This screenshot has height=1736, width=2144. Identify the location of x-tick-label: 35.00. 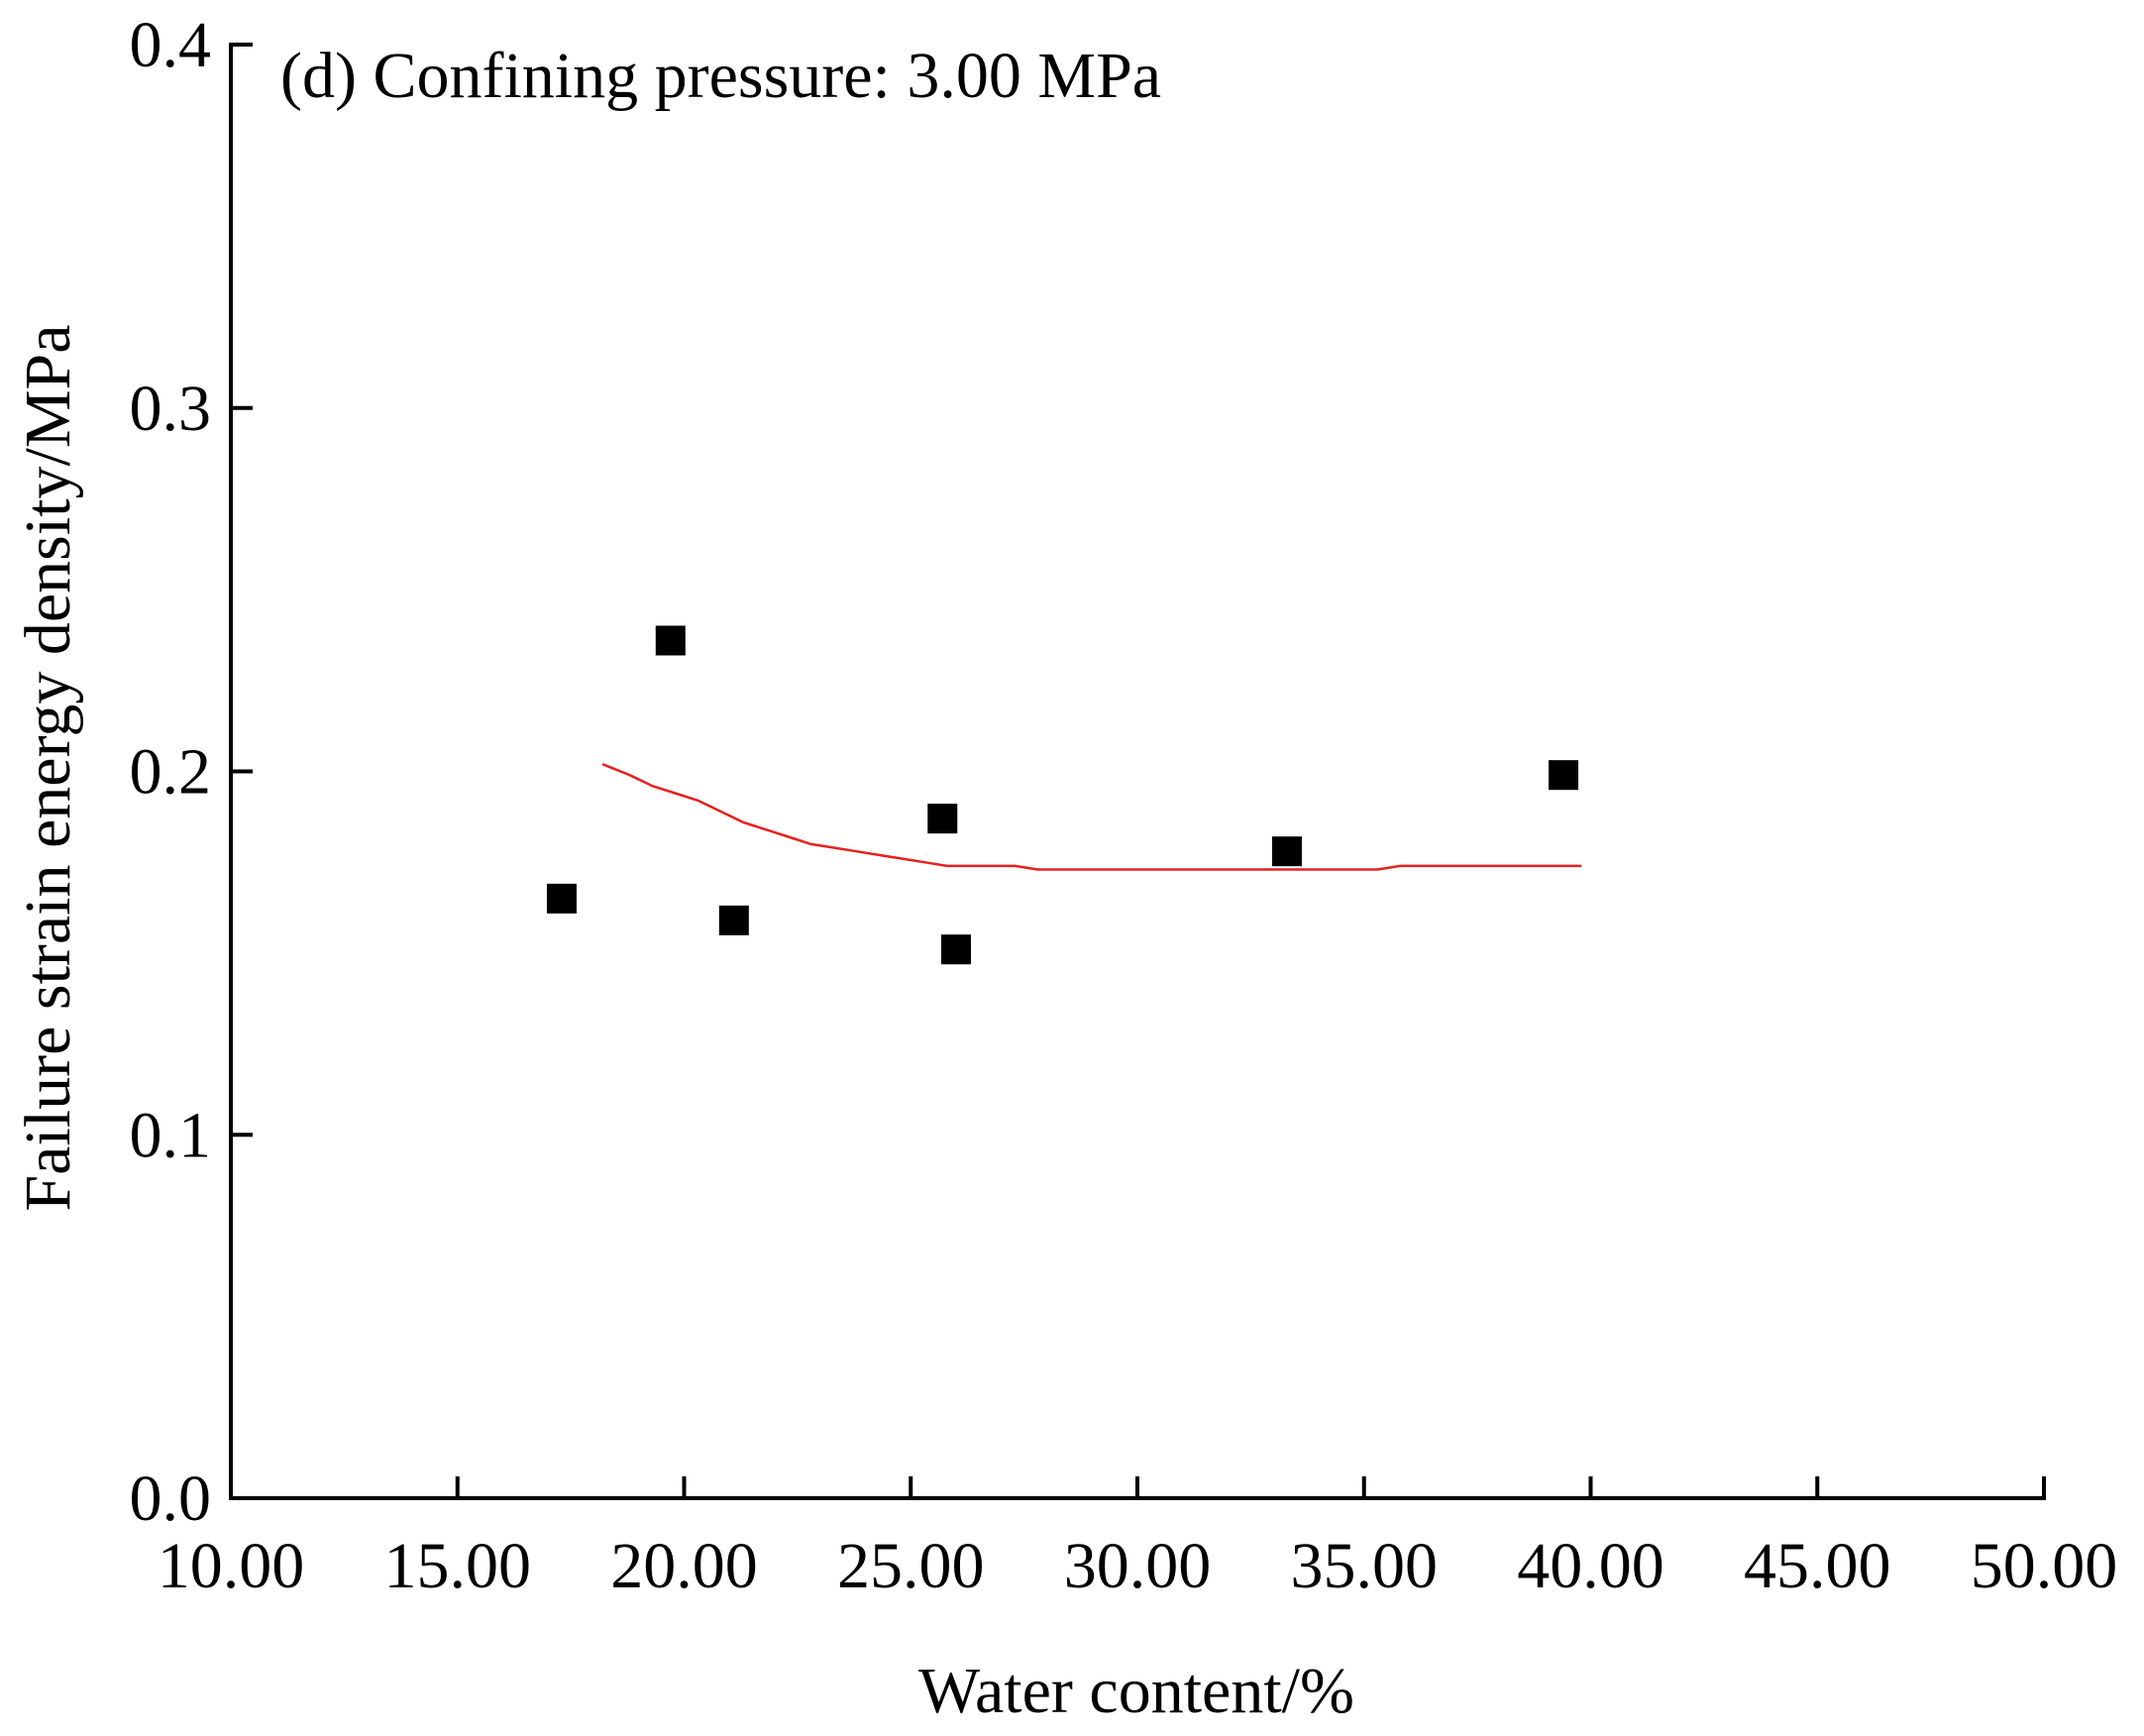
(1365, 1566).